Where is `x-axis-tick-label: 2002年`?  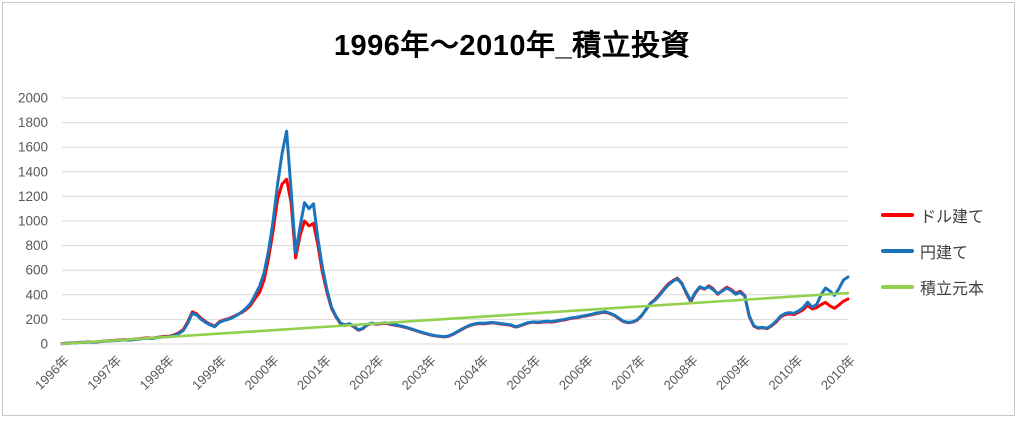 x-axis-tick-label: 2002年 is located at coordinates (366, 373).